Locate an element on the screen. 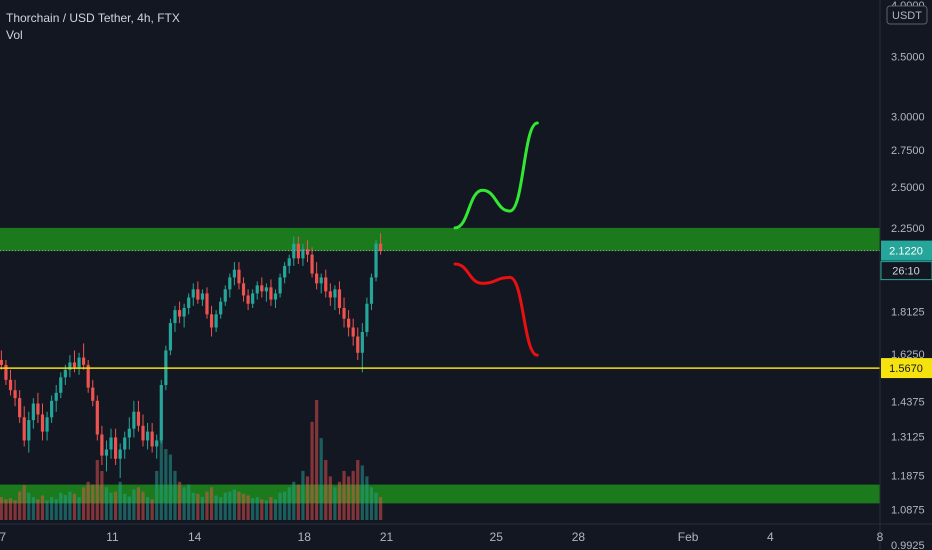 The width and height of the screenshot is (932, 550). price-tick-label: 2.2500 is located at coordinates (908, 229).